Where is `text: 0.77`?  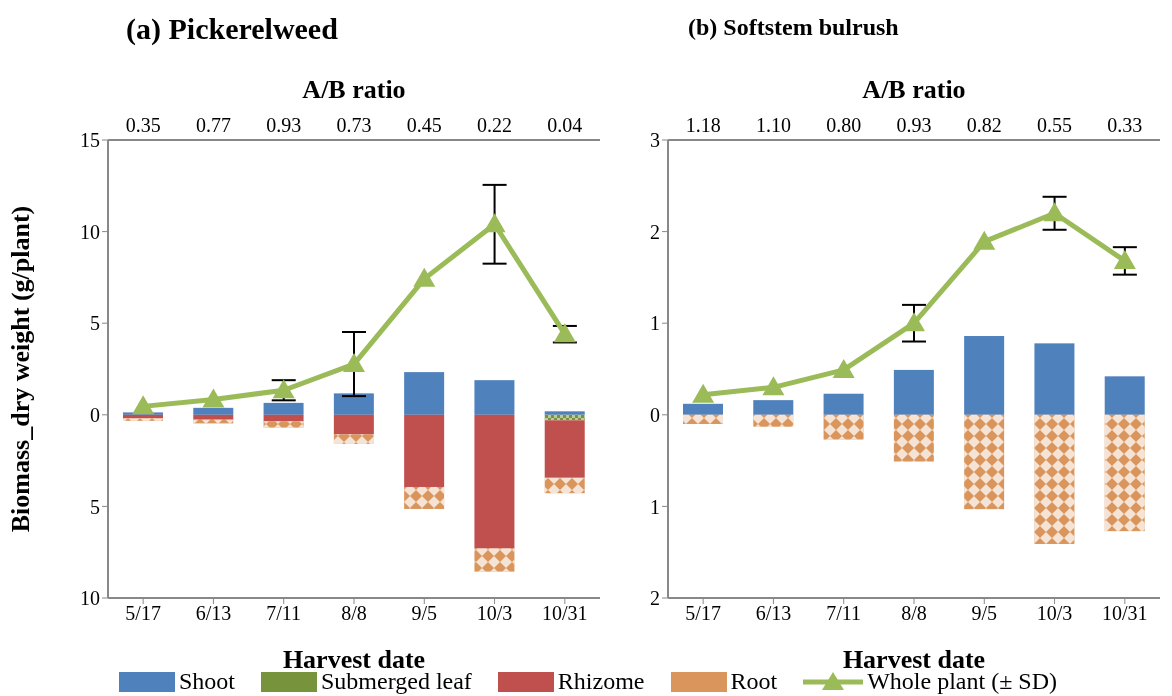
text: 0.77 is located at coordinates (213, 125).